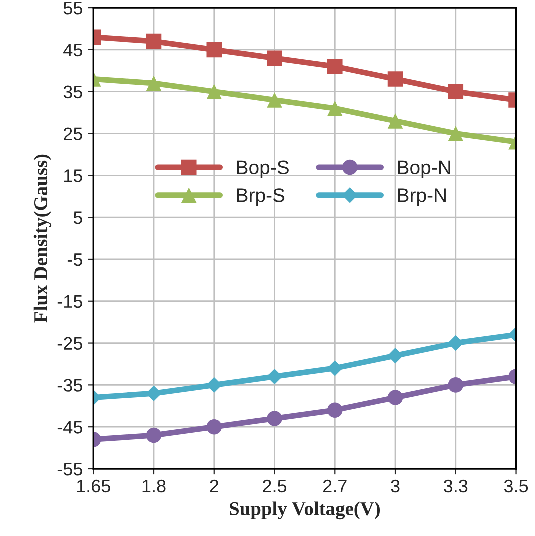 Image resolution: width=535 pixels, height=536 pixels. Describe the element at coordinates (73, 92) in the screenshot. I see `y-tick-label: 35` at that location.